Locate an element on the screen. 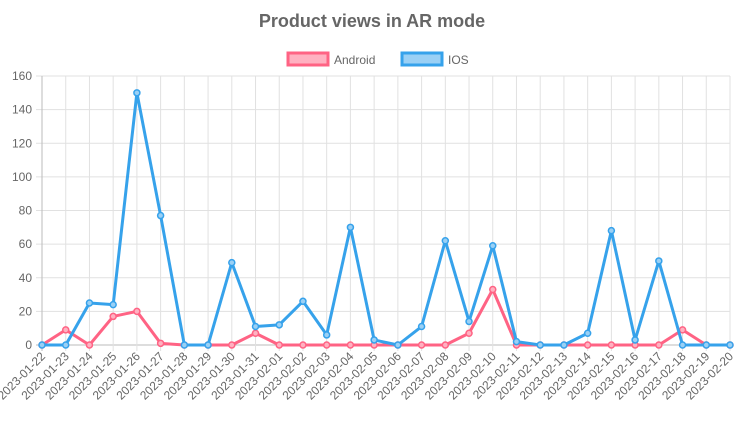 The image size is (744, 421). y-tick-label: 20 is located at coordinates (26, 311).